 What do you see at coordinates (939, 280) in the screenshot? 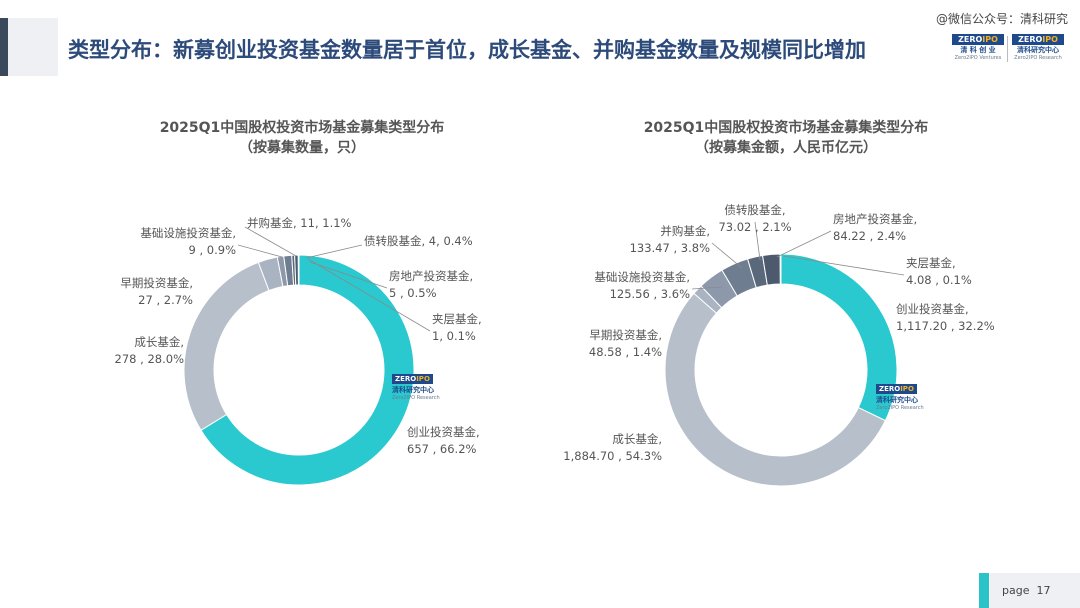
I see `chart-2-value-mezzanine: 4.08 , 0.1%` at bounding box center [939, 280].